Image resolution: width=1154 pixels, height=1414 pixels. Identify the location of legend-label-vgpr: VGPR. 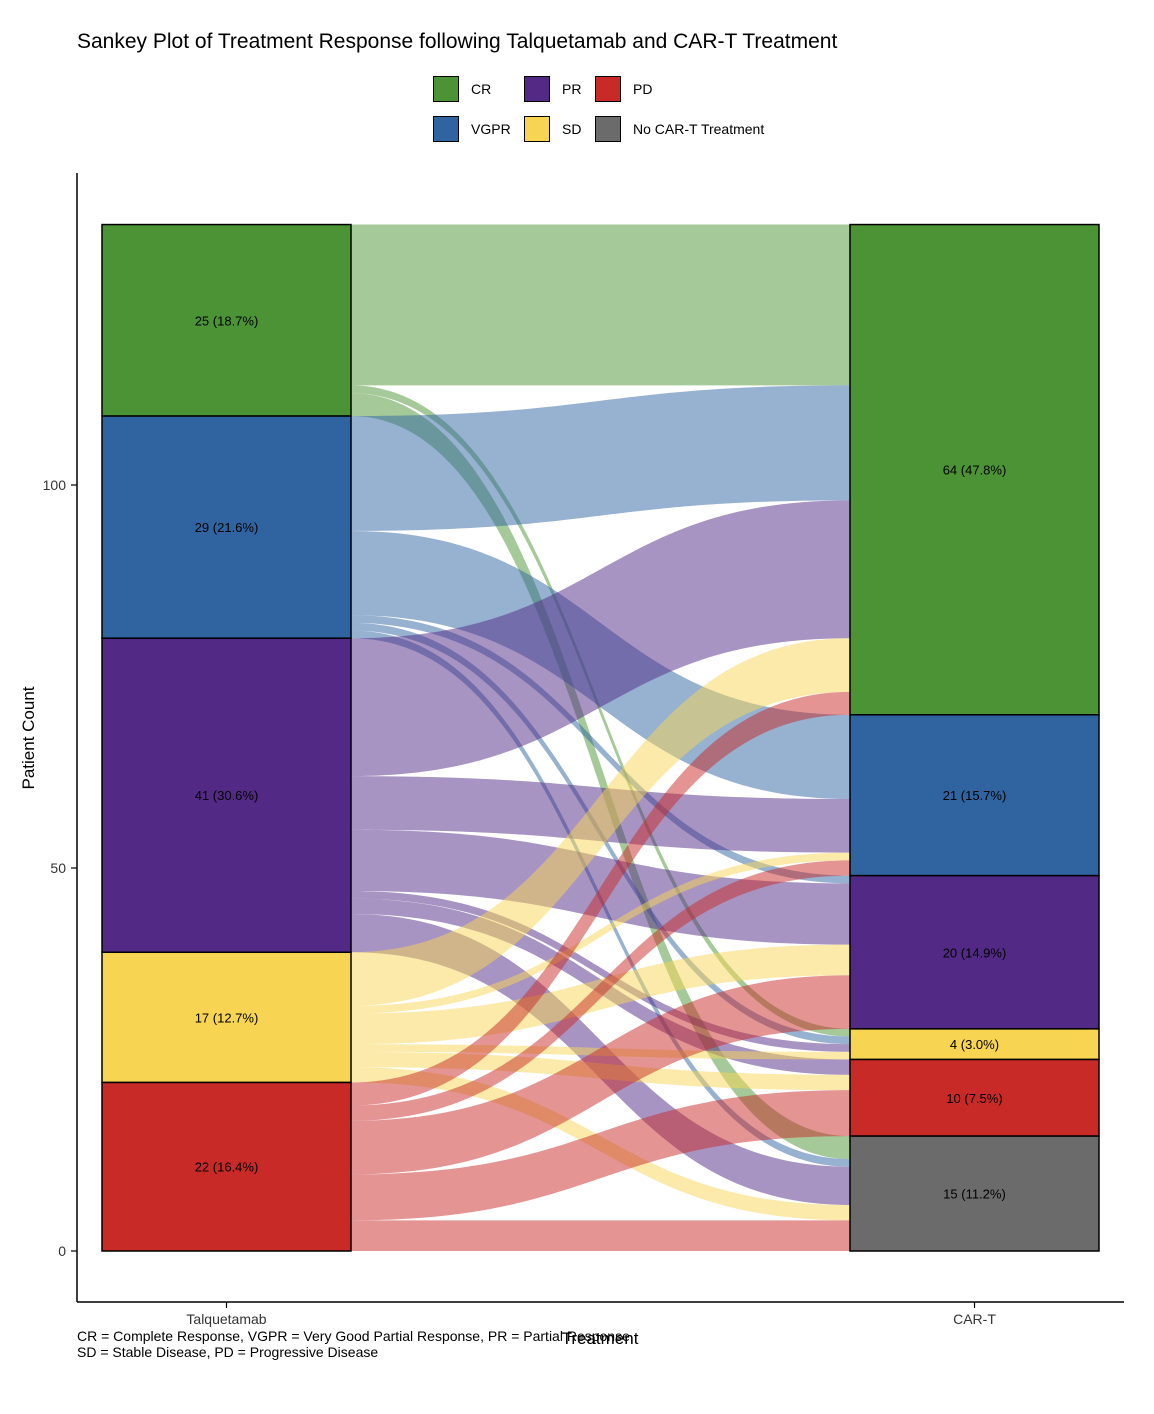
(491, 129).